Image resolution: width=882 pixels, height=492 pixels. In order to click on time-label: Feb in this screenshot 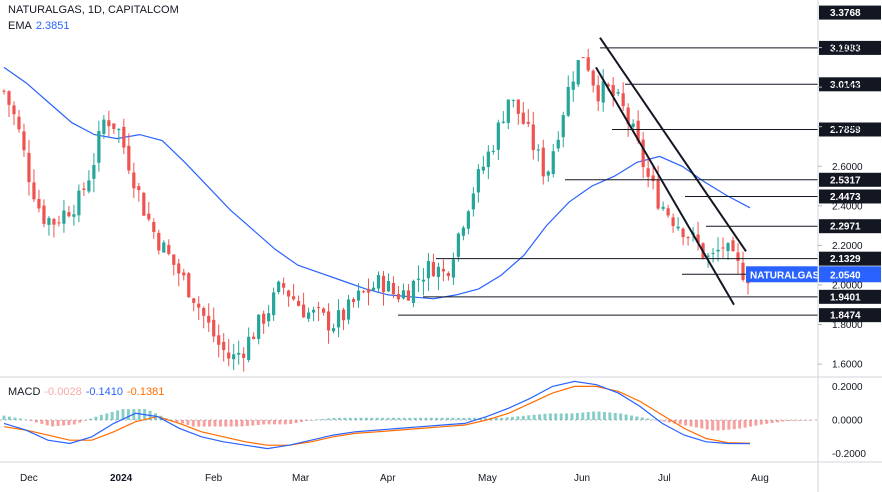, I will do `click(214, 478)`.